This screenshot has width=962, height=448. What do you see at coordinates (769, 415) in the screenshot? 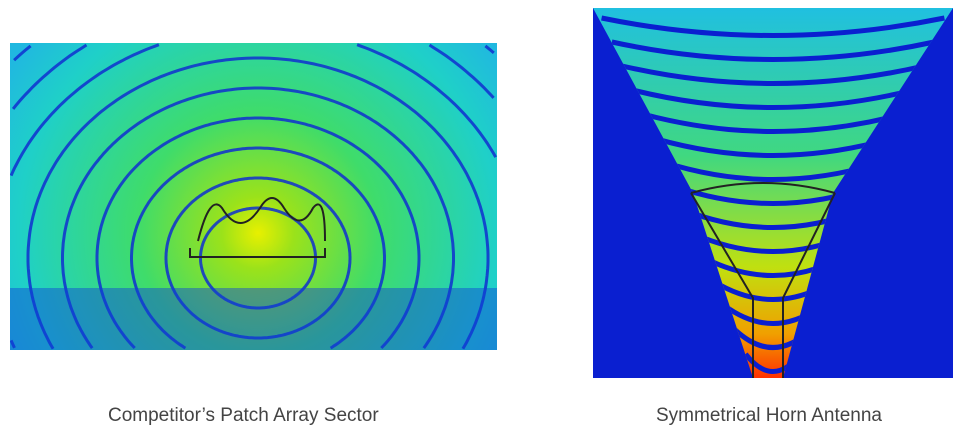
I see `caption-horn-antenna: Symmetrical Horn Antenna` at bounding box center [769, 415].